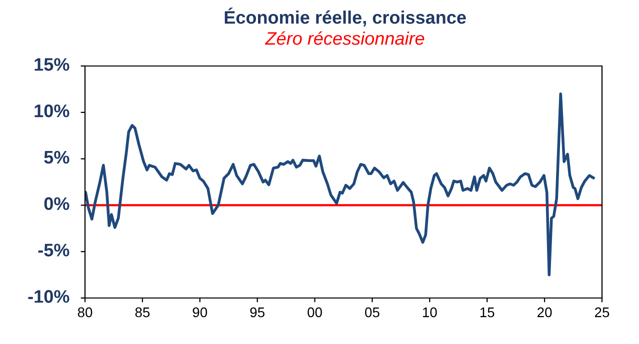  I want to click on x-tick-label: 05, so click(372, 312).